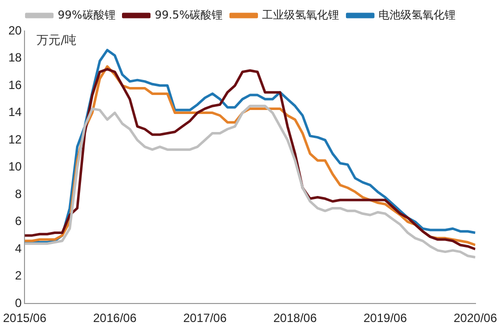  I want to click on x-tick-label: 2020/06, so click(476, 318).